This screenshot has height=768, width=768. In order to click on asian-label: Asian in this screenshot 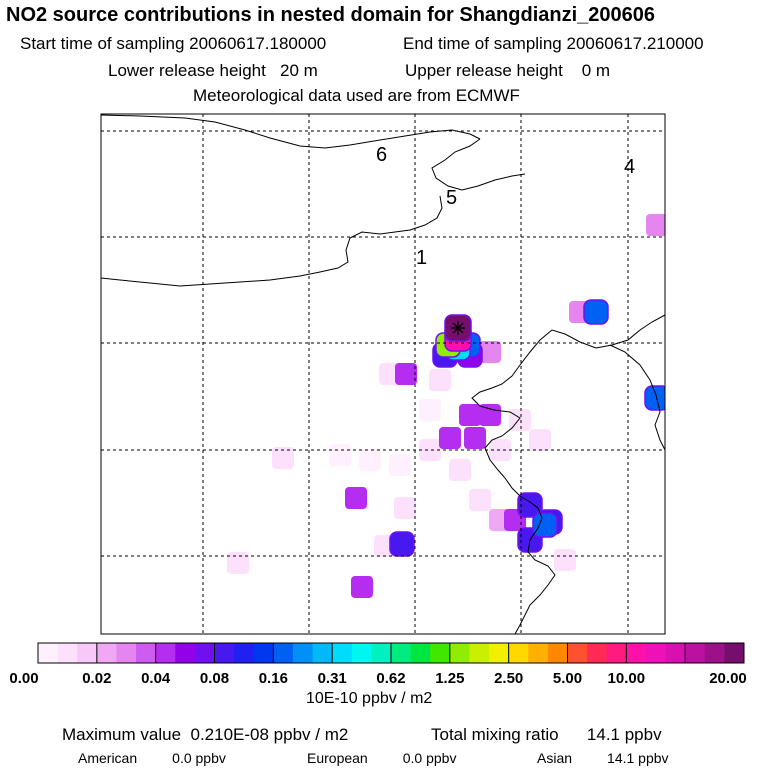, I will do `click(555, 758)`.